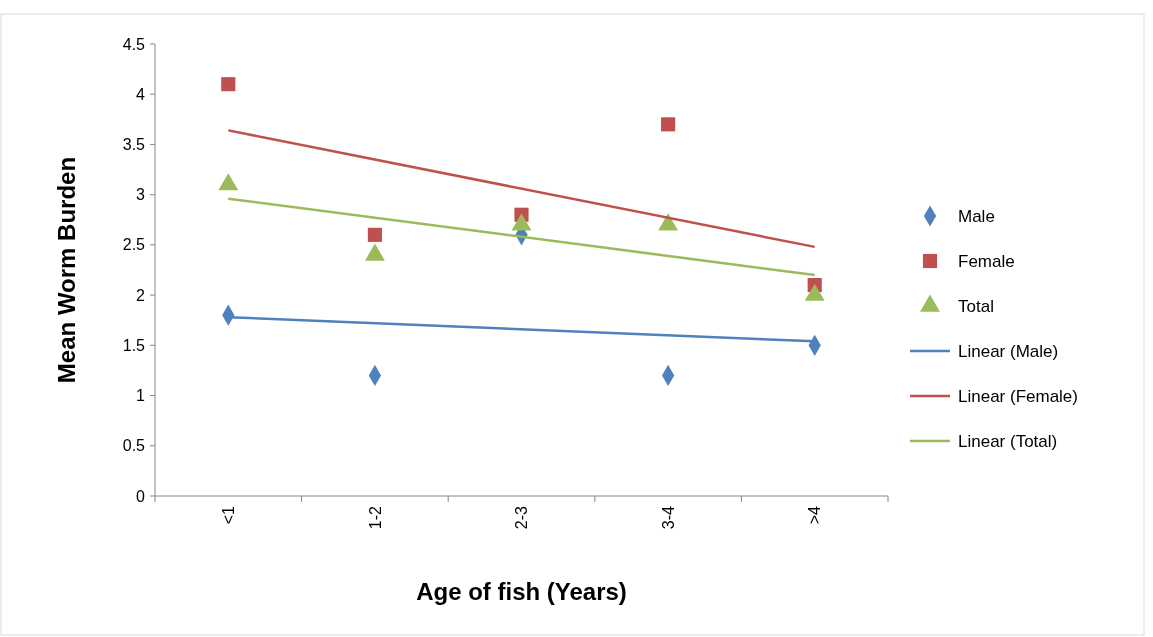 Image resolution: width=1153 pixels, height=637 pixels. I want to click on y-tick-label: 0.5, so click(134, 446).